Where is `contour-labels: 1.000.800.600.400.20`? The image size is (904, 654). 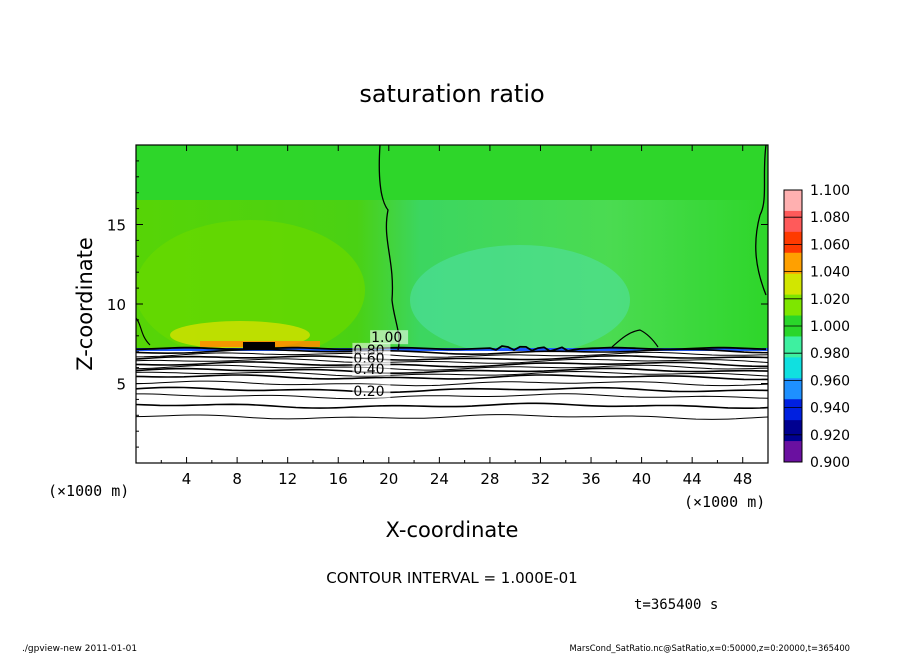
contour-labels: 1.000.800.600.400.20 is located at coordinates (380, 365).